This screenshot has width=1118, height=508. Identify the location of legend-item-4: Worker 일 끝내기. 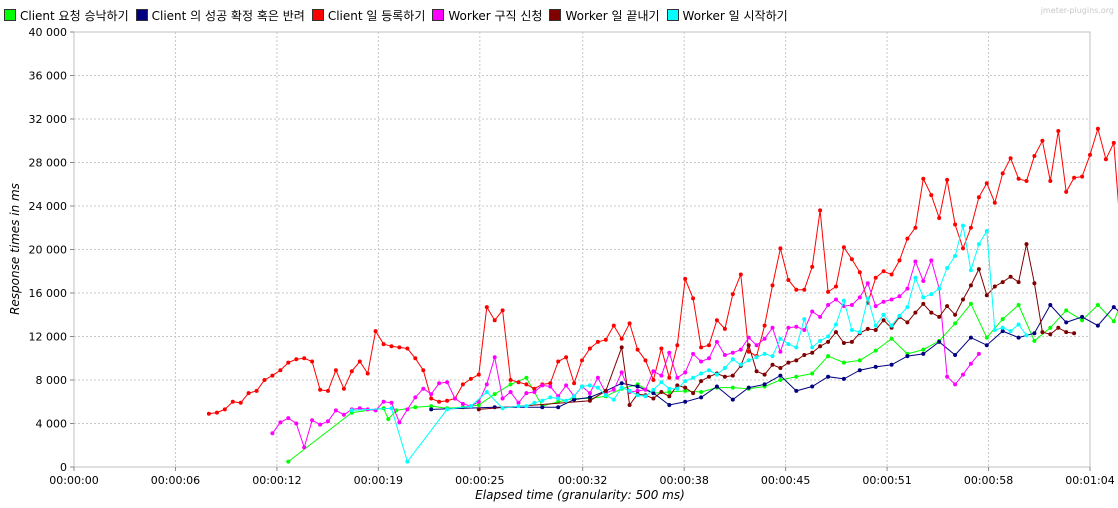
(604, 15).